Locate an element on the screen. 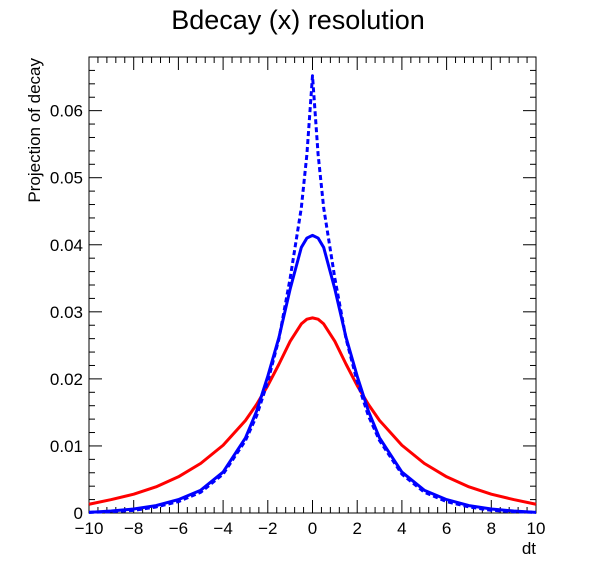 The image size is (596, 572). x-axis-title: dt is located at coordinates (529, 548).